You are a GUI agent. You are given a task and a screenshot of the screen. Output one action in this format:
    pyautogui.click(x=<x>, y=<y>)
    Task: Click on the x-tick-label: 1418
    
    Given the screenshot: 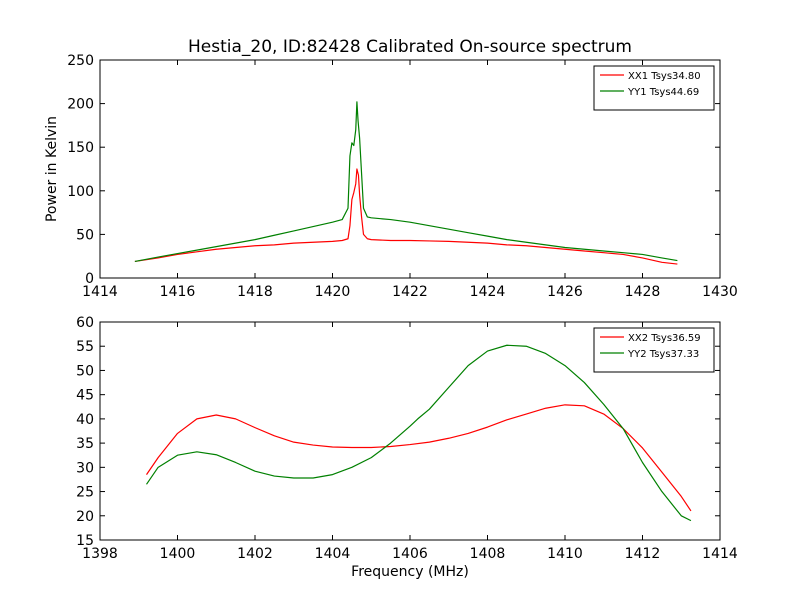 What is the action you would take?
    pyautogui.click(x=255, y=292)
    